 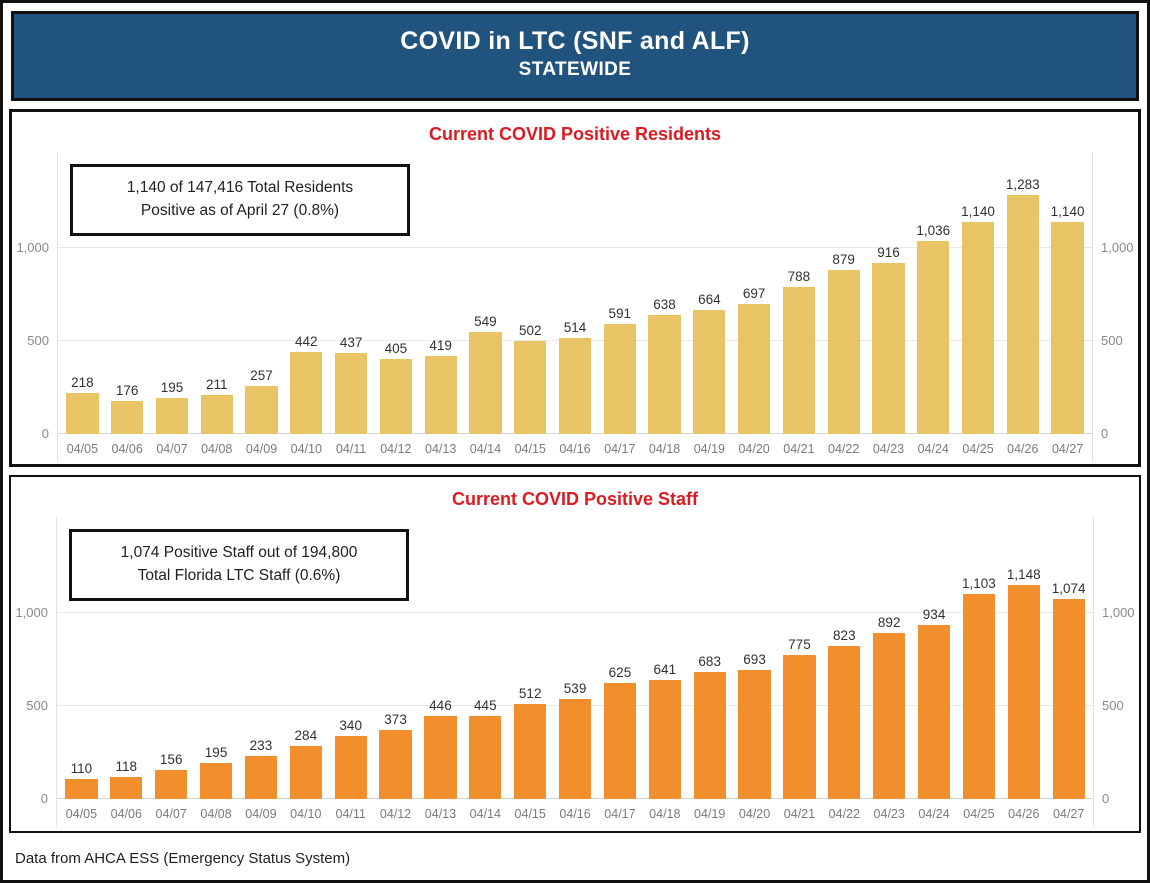 What do you see at coordinates (1117, 247) in the screenshot?
I see `y-axis-tick-label: 1,000` at bounding box center [1117, 247].